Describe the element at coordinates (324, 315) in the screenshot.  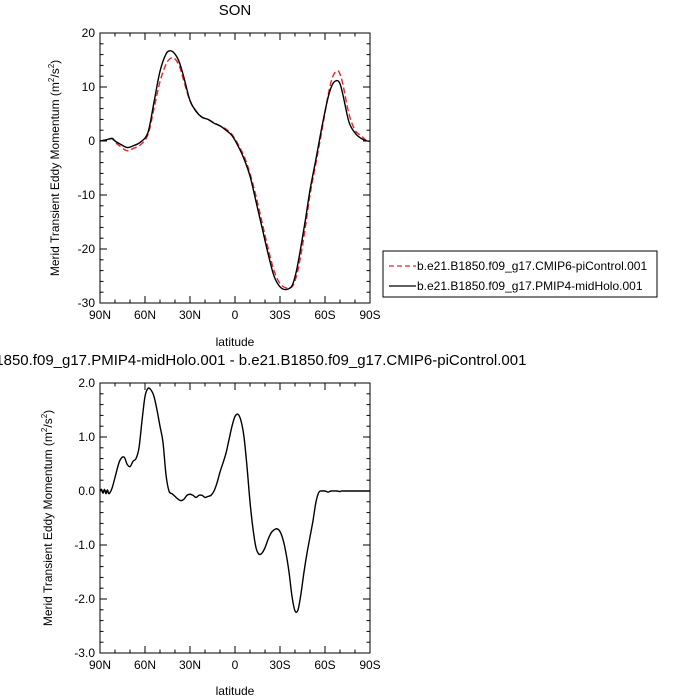
I see `top-x-tick-label: 60S` at that location.